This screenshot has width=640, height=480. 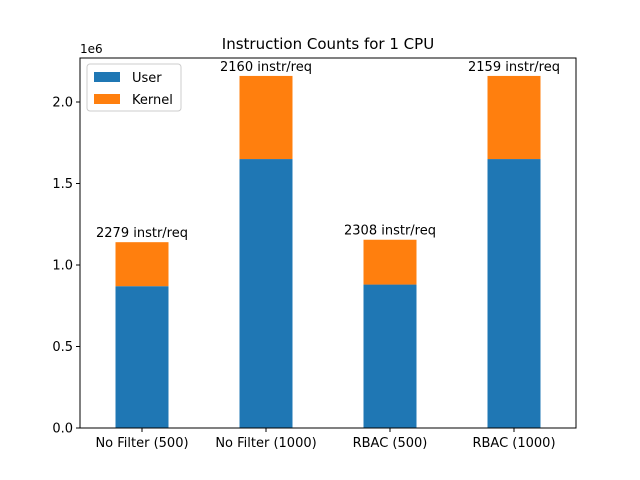 I want to click on x-tick-label-1: No Filter (1000), so click(x=265, y=443).